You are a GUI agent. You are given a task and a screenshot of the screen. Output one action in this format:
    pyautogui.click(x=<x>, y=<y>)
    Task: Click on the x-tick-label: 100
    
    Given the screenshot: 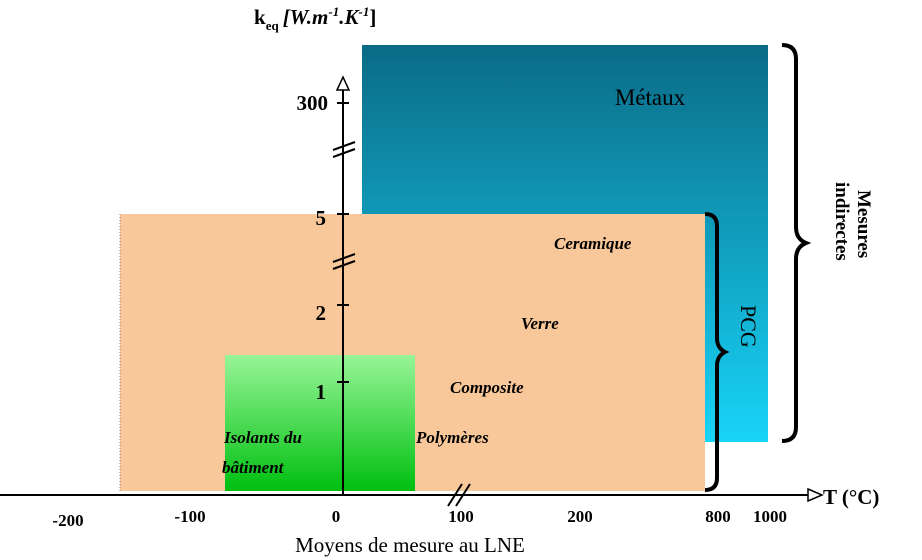 What is the action you would take?
    pyautogui.click(x=461, y=516)
    